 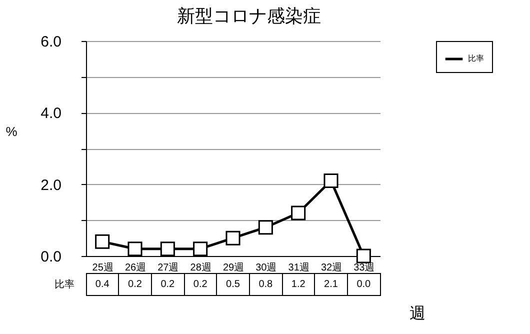 I want to click on chart-title: 新型コロナ感染症, so click(x=248, y=16).